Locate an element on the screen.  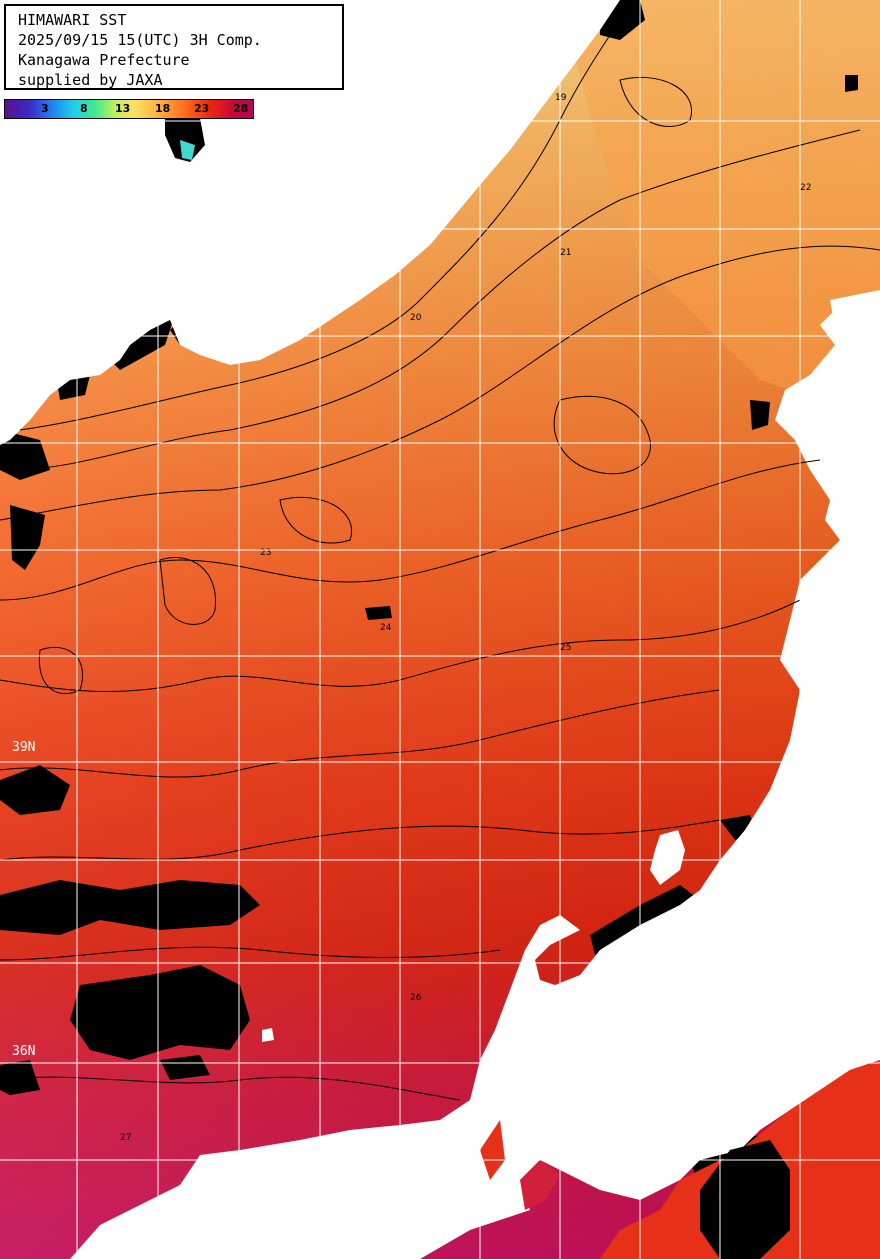
contour-label: 26 is located at coordinates (416, 998).